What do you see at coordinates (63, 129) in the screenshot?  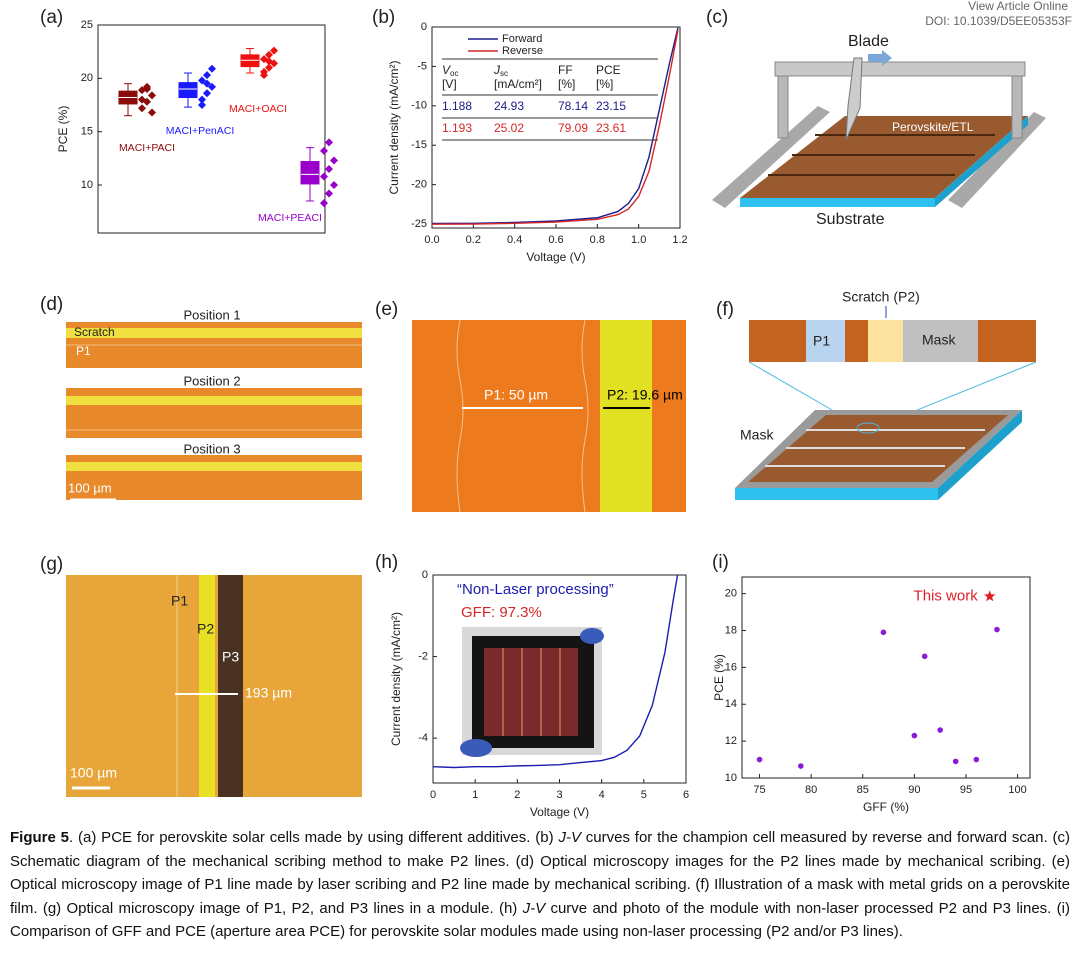 I see `y-axis-label: PCE (%)` at bounding box center [63, 129].